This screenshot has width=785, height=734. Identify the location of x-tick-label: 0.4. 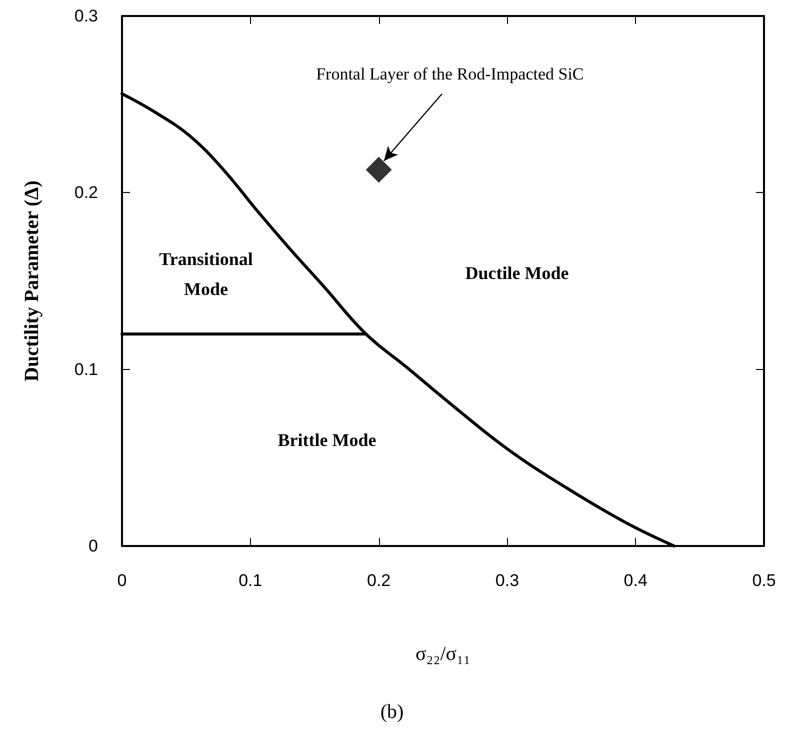
(636, 580).